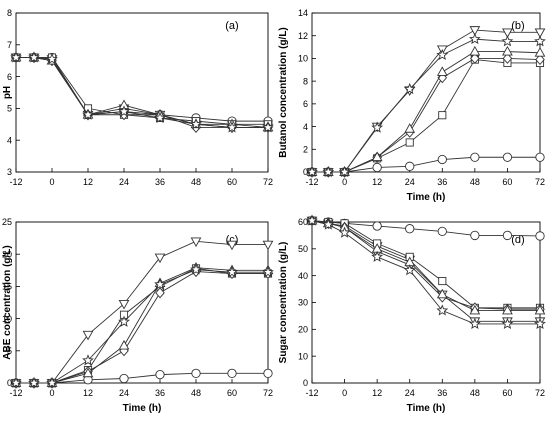  I want to click on y-tick-label: 6, so click(305, 104).